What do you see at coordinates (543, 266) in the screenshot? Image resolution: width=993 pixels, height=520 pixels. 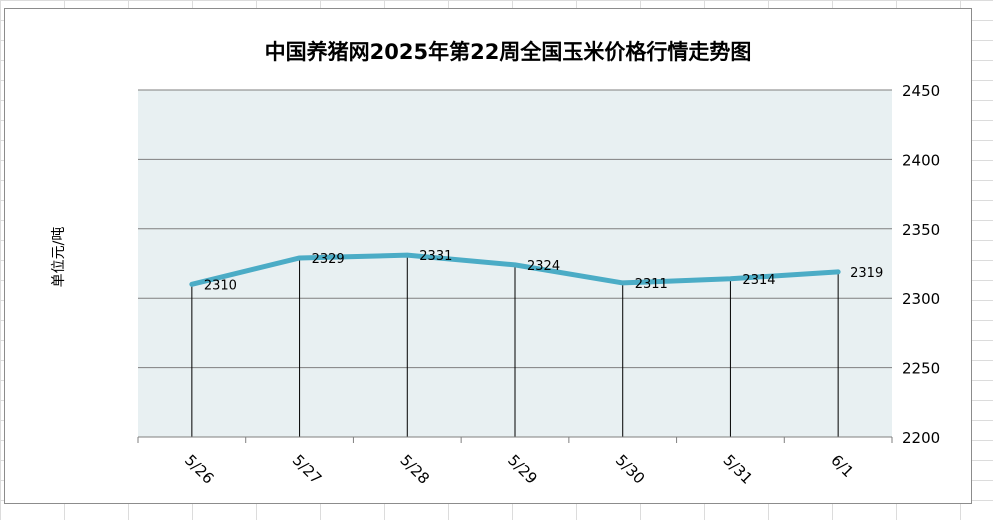 I see `data-label: 2324` at bounding box center [543, 266].